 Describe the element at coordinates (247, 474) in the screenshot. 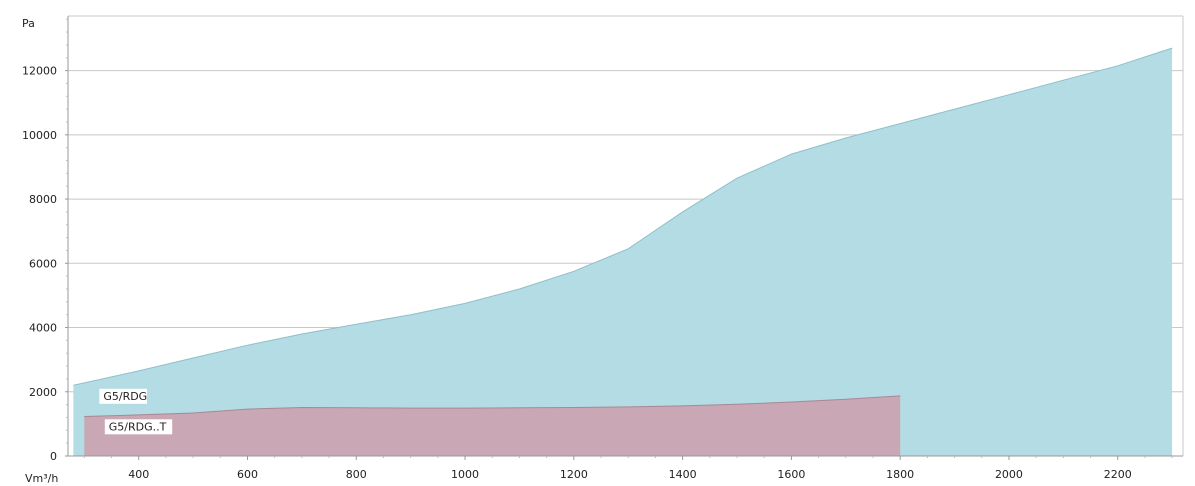

I see `x-tick-label: 600` at that location.